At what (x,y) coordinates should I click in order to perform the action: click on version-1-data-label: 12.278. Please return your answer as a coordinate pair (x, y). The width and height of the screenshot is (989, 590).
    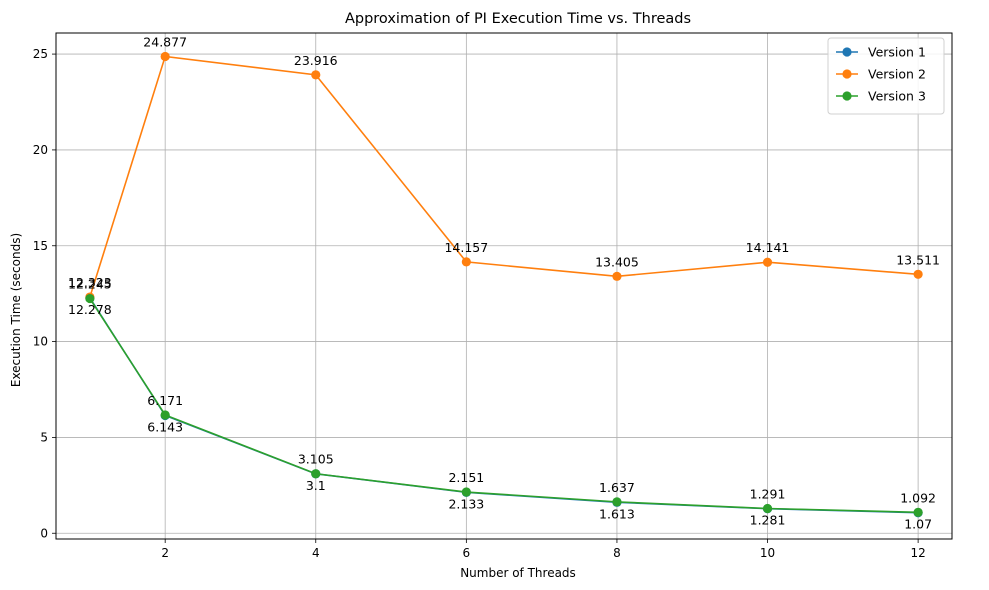
    Looking at the image, I should click on (90, 309).